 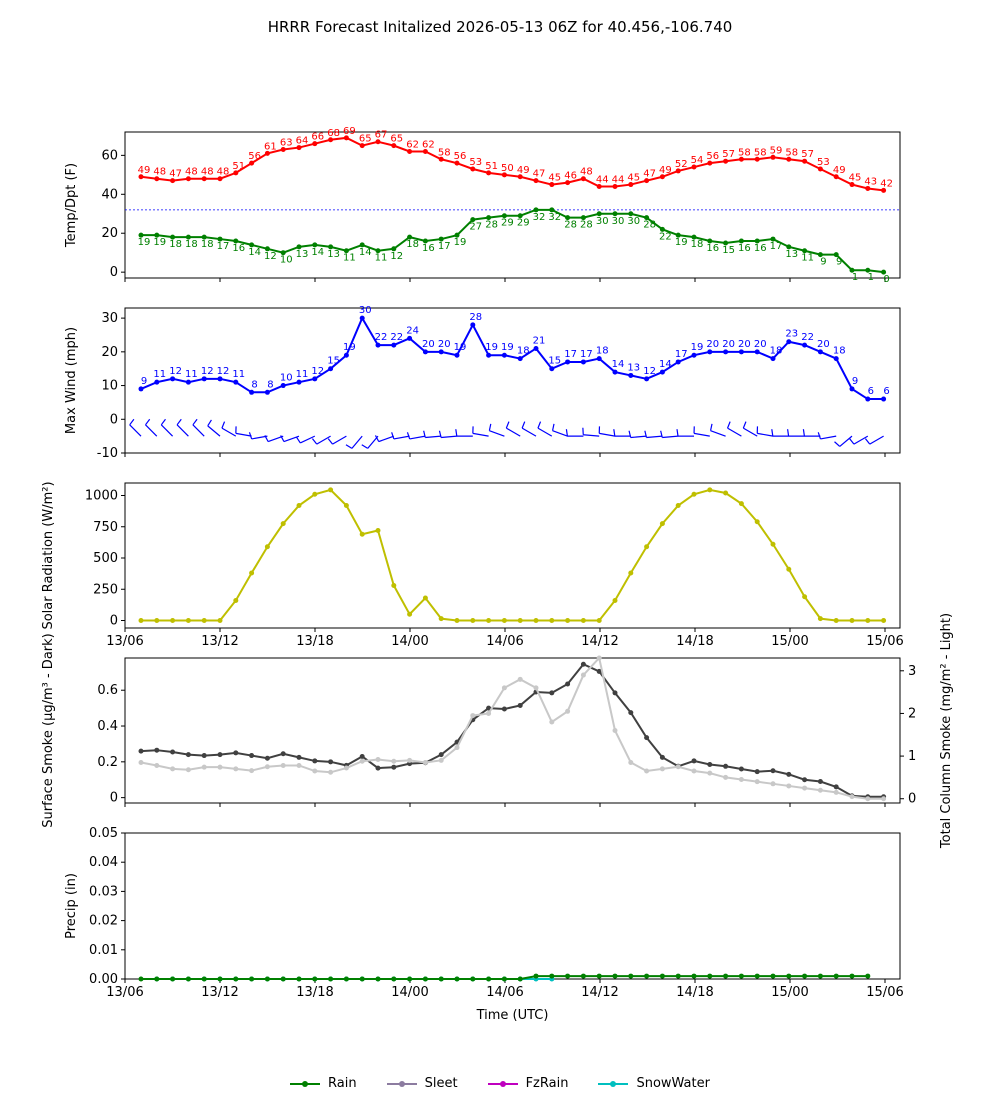 I want to click on dewpoint-data-label: 18, so click(x=191, y=244).